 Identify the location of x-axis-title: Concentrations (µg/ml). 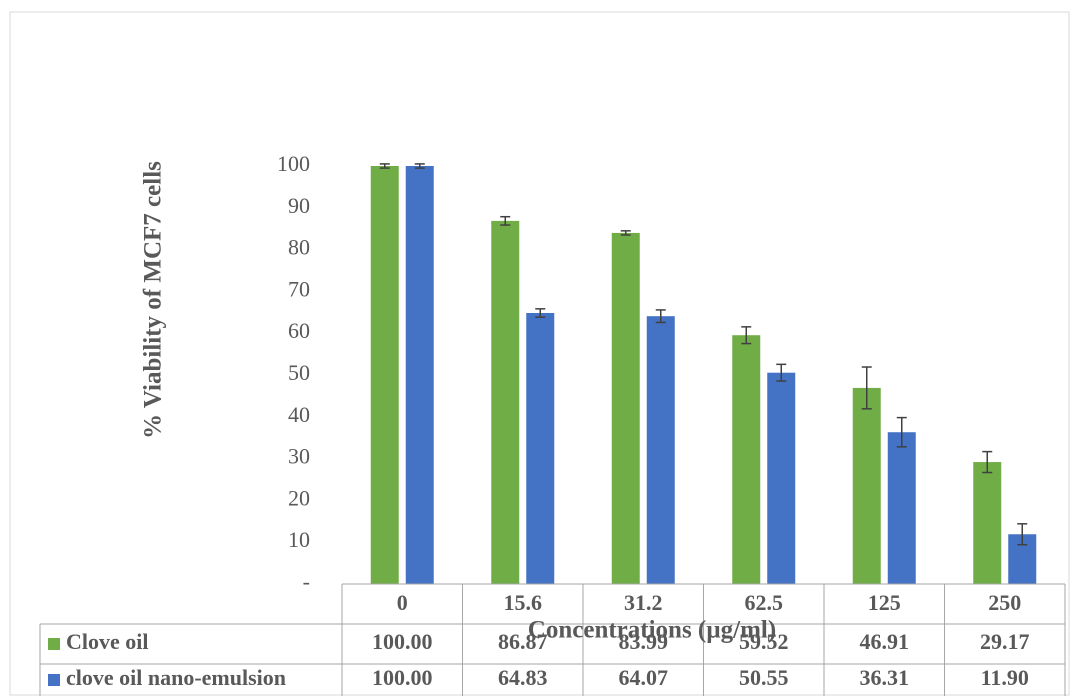
(652, 630).